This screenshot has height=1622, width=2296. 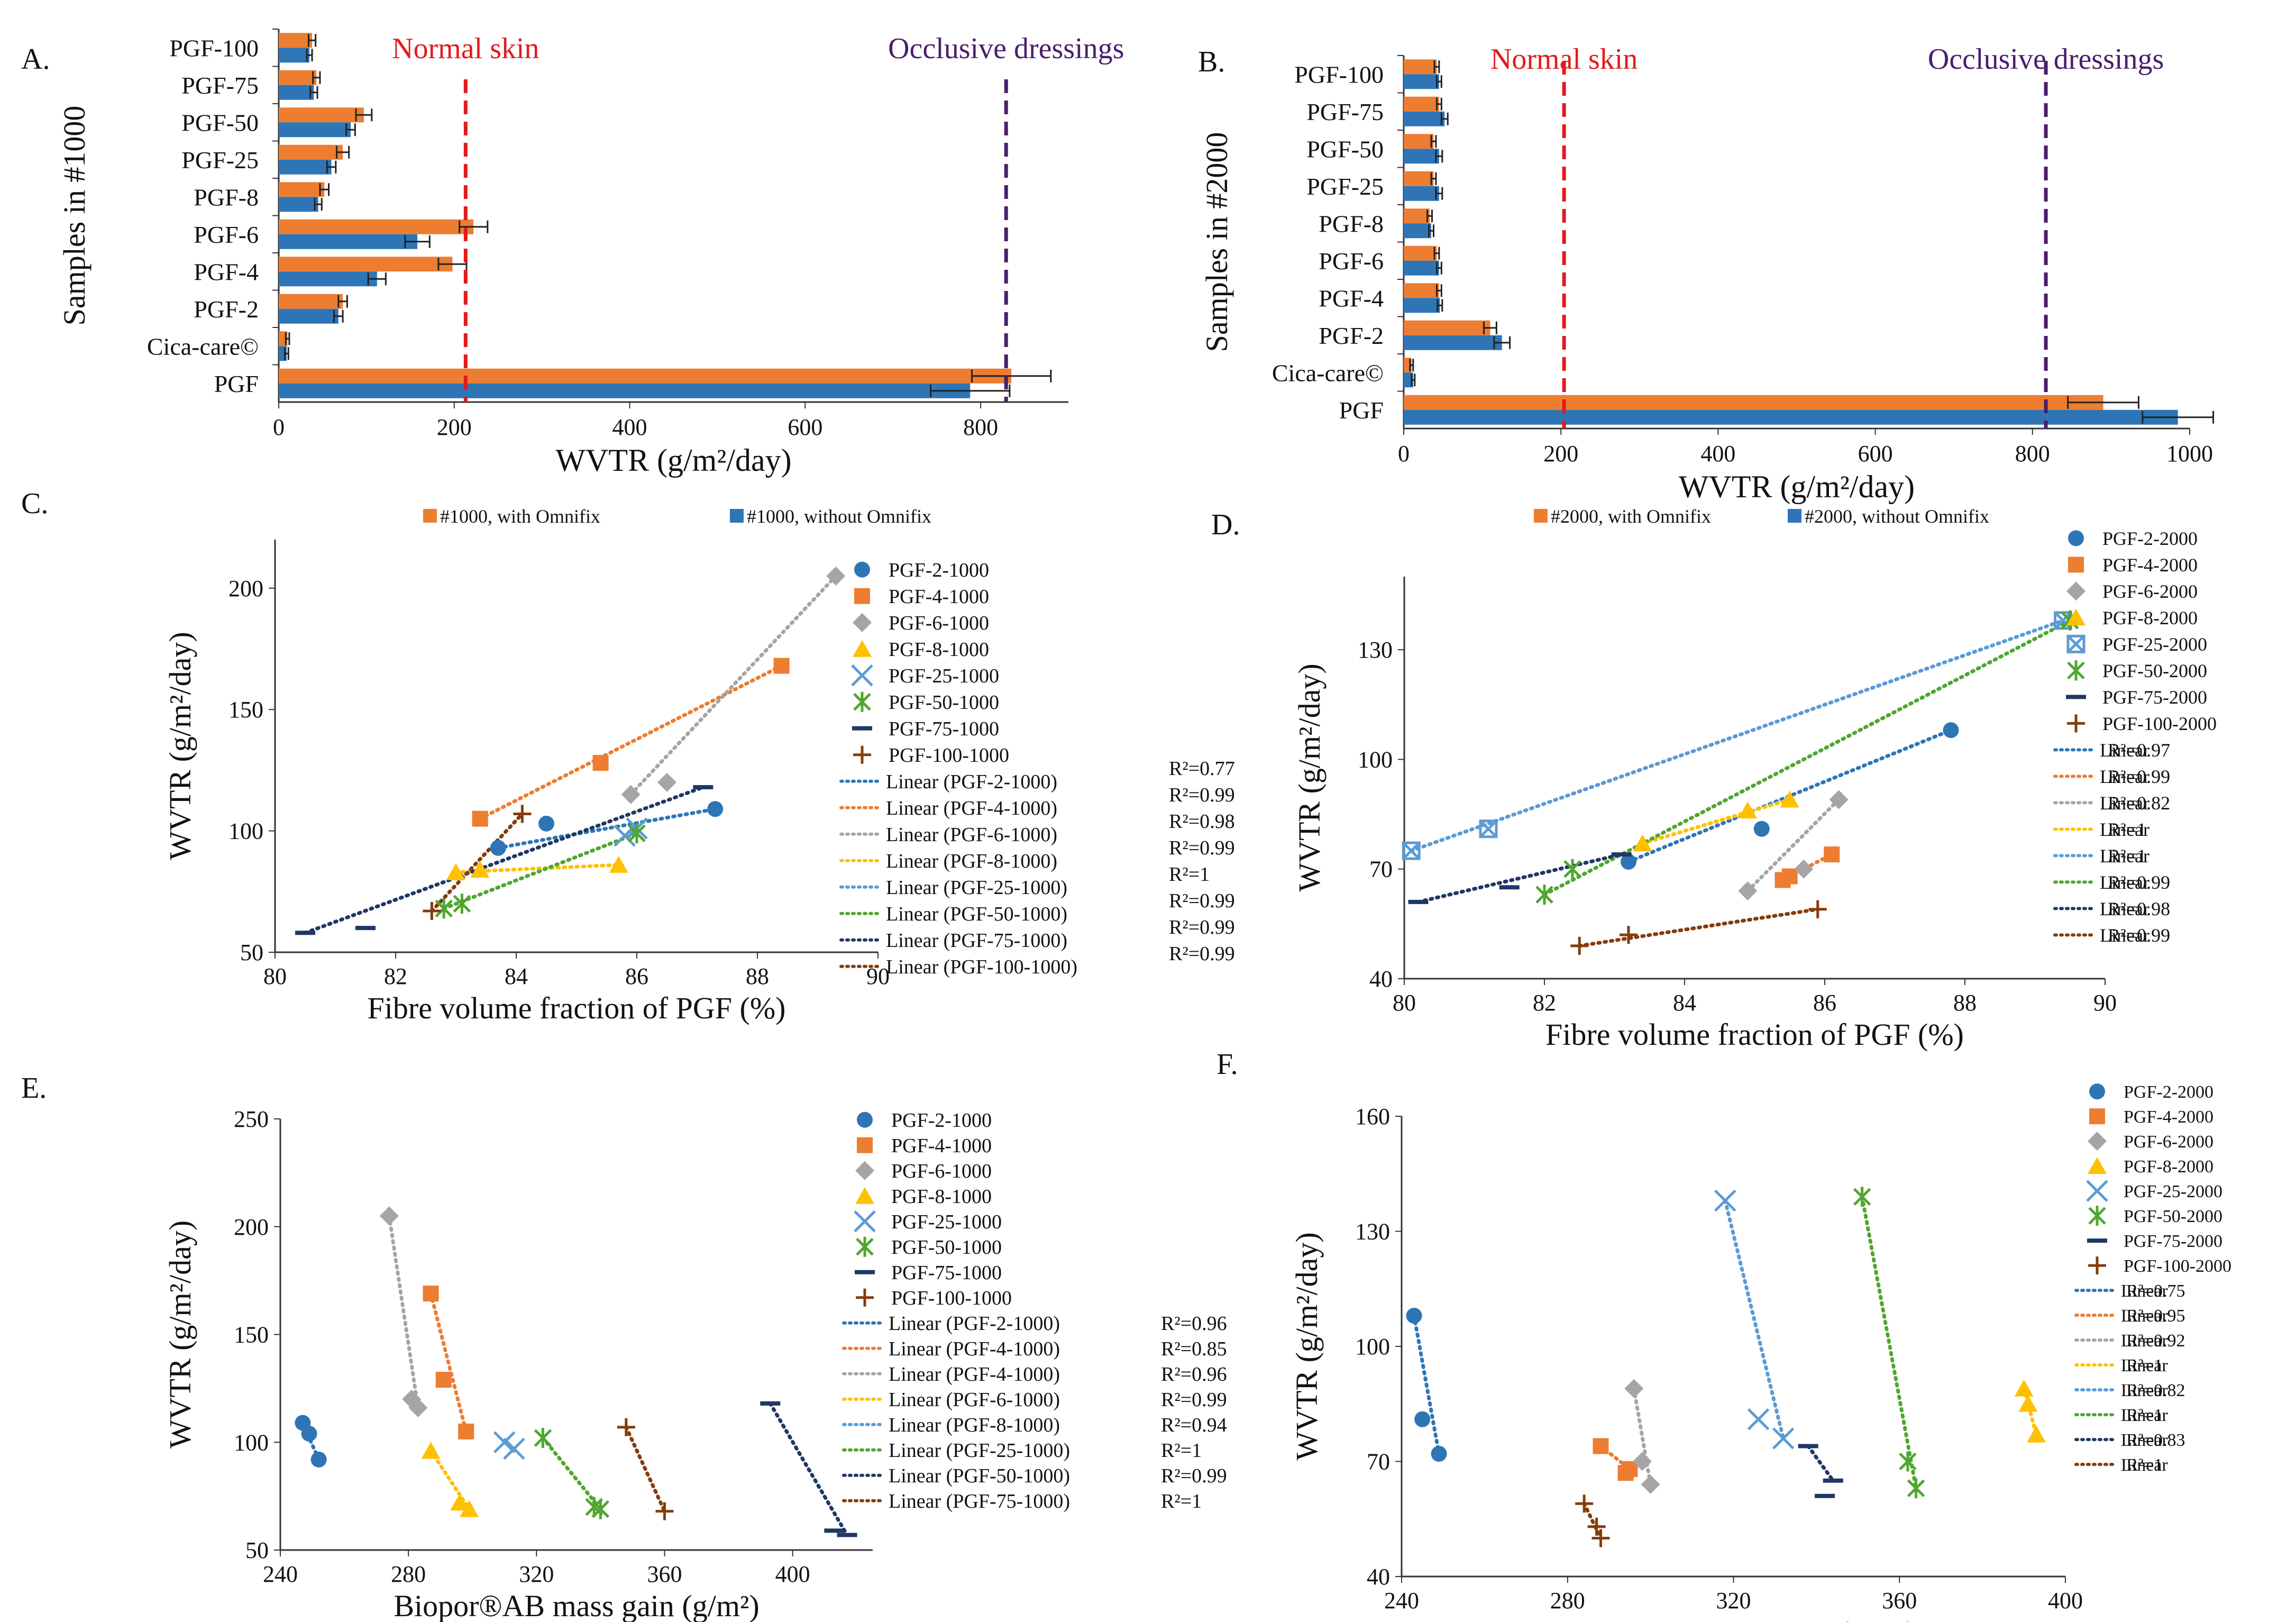 I want to click on trendline-pgf-75-2000, so click(x=1820, y=1464).